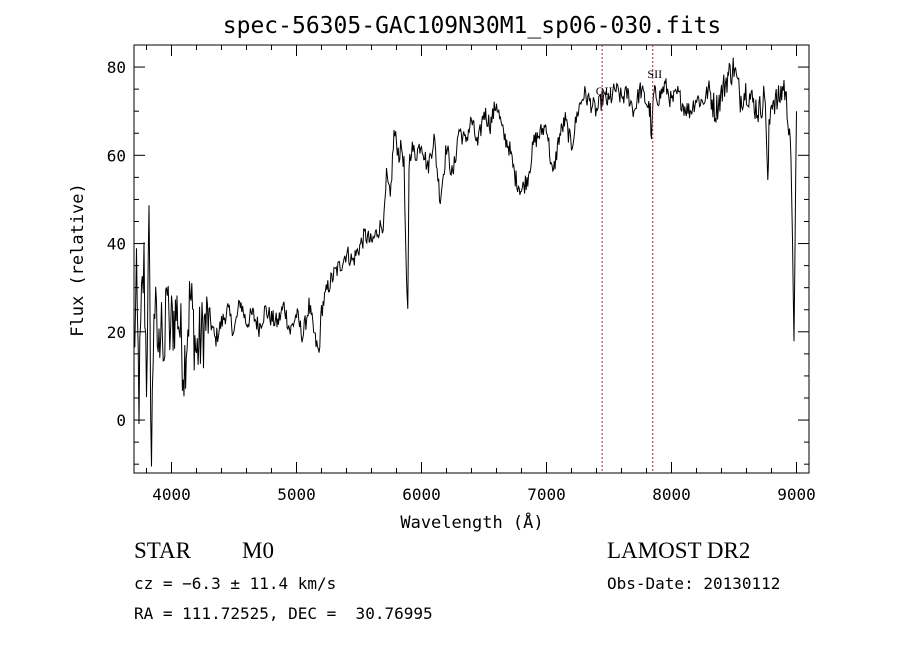 This screenshot has height=649, width=900. Describe the element at coordinates (116, 67) in the screenshot. I see `y-tick-label: 80` at that location.